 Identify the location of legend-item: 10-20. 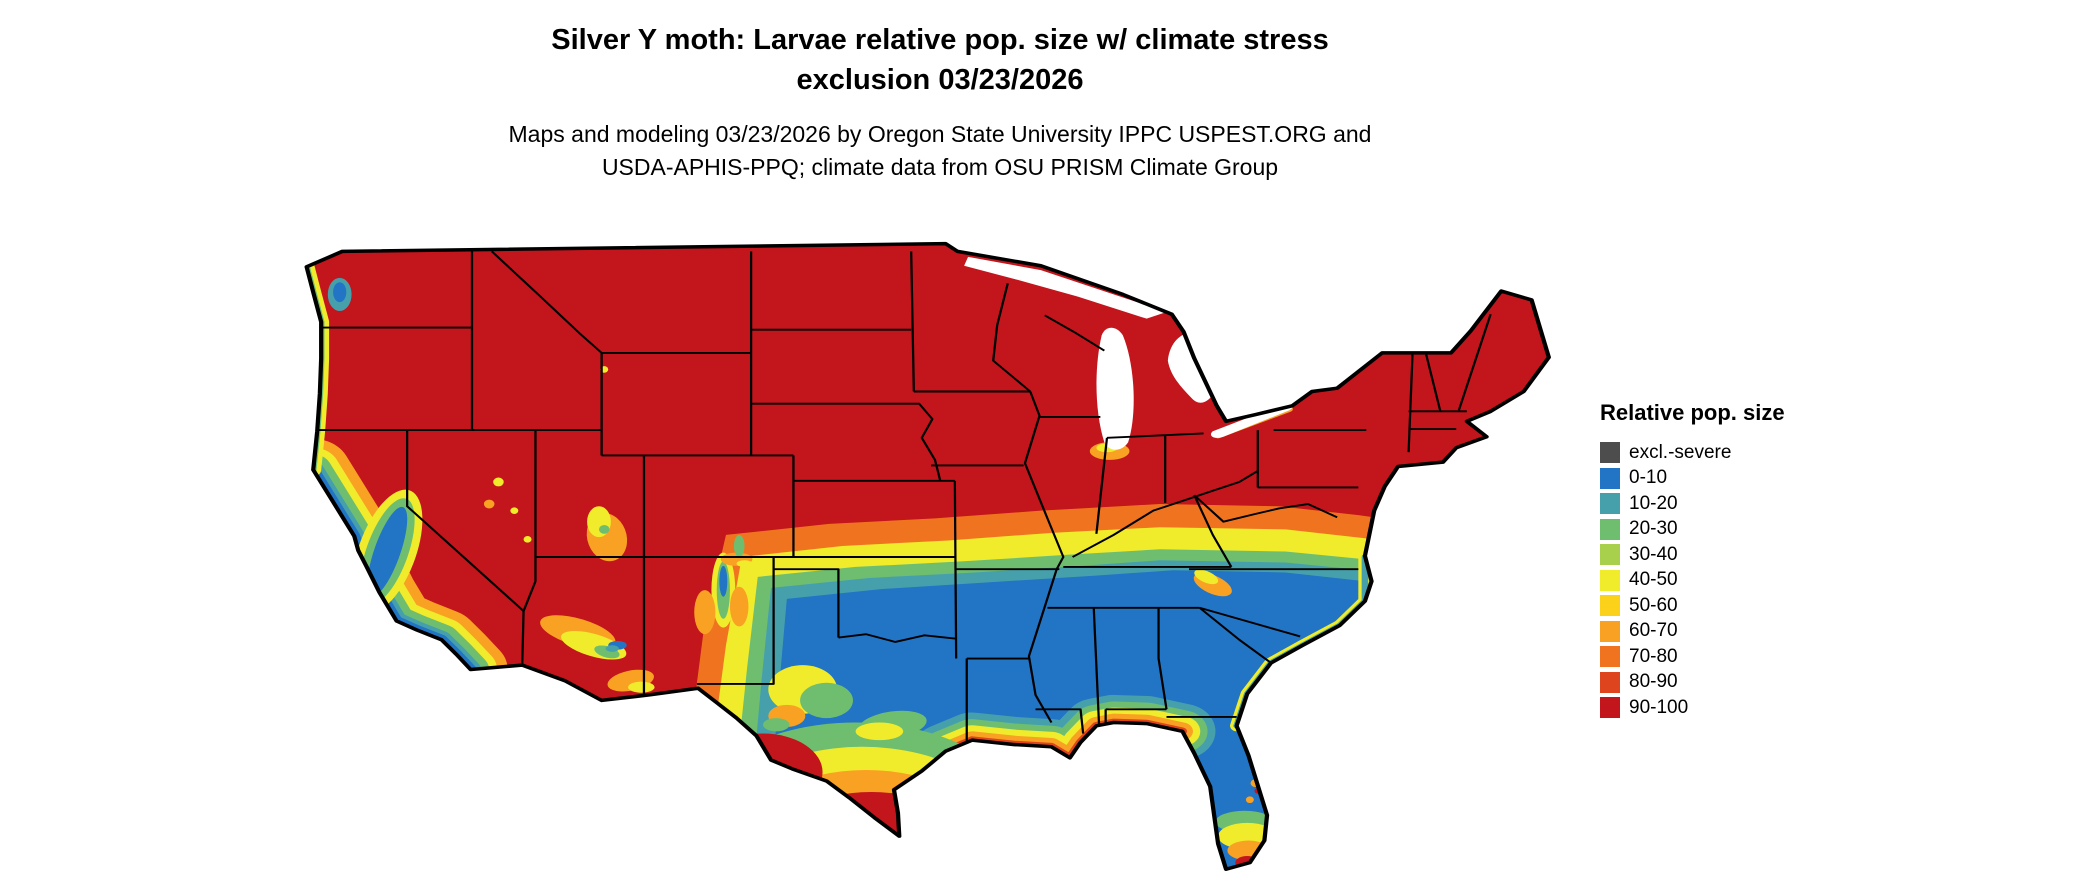
(1715, 504).